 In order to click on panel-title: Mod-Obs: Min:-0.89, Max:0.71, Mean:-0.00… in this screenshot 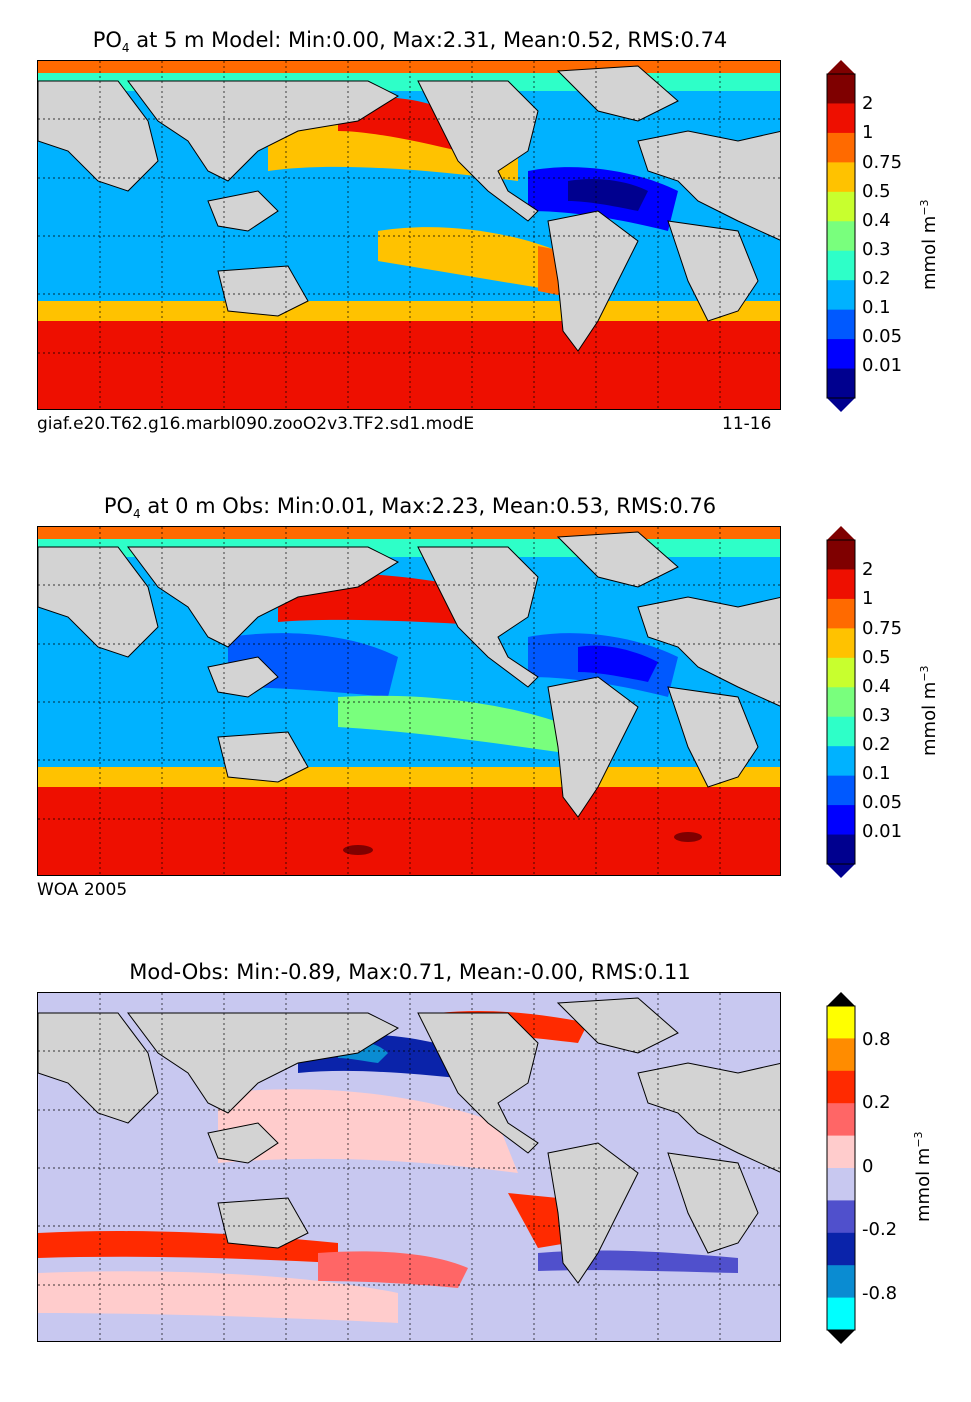, I will do `click(410, 972)`.